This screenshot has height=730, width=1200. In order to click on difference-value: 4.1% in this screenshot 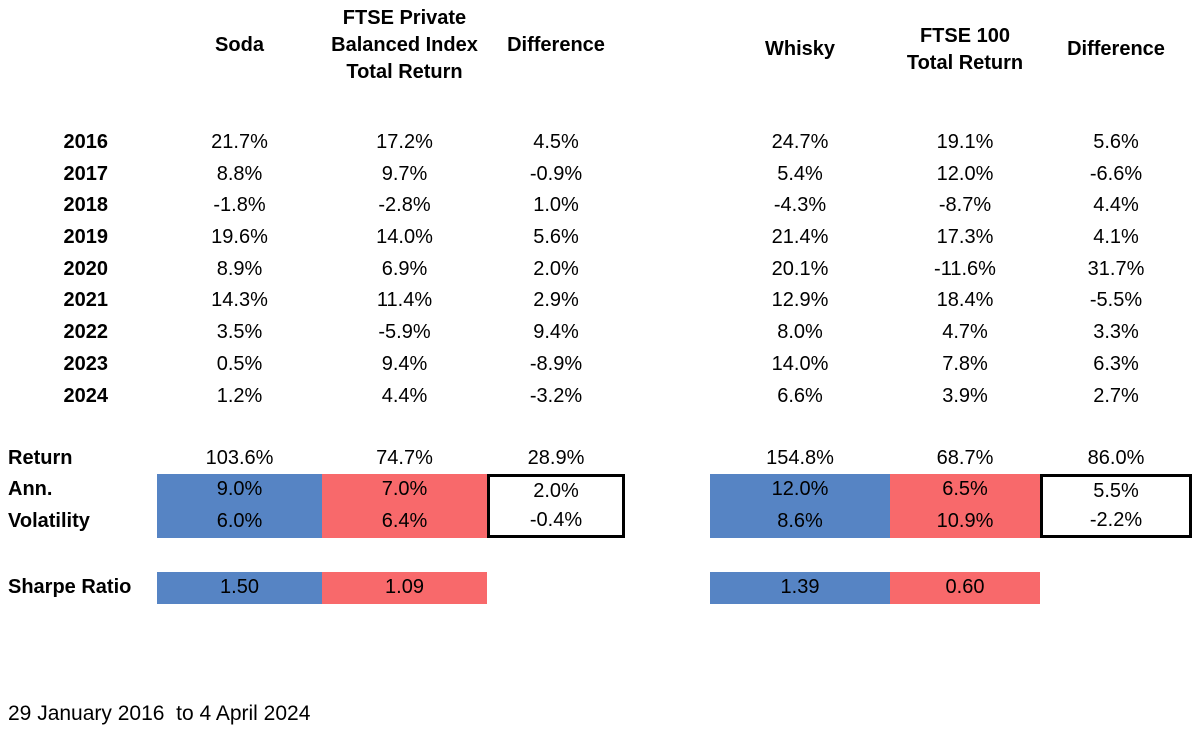, I will do `click(1116, 237)`.